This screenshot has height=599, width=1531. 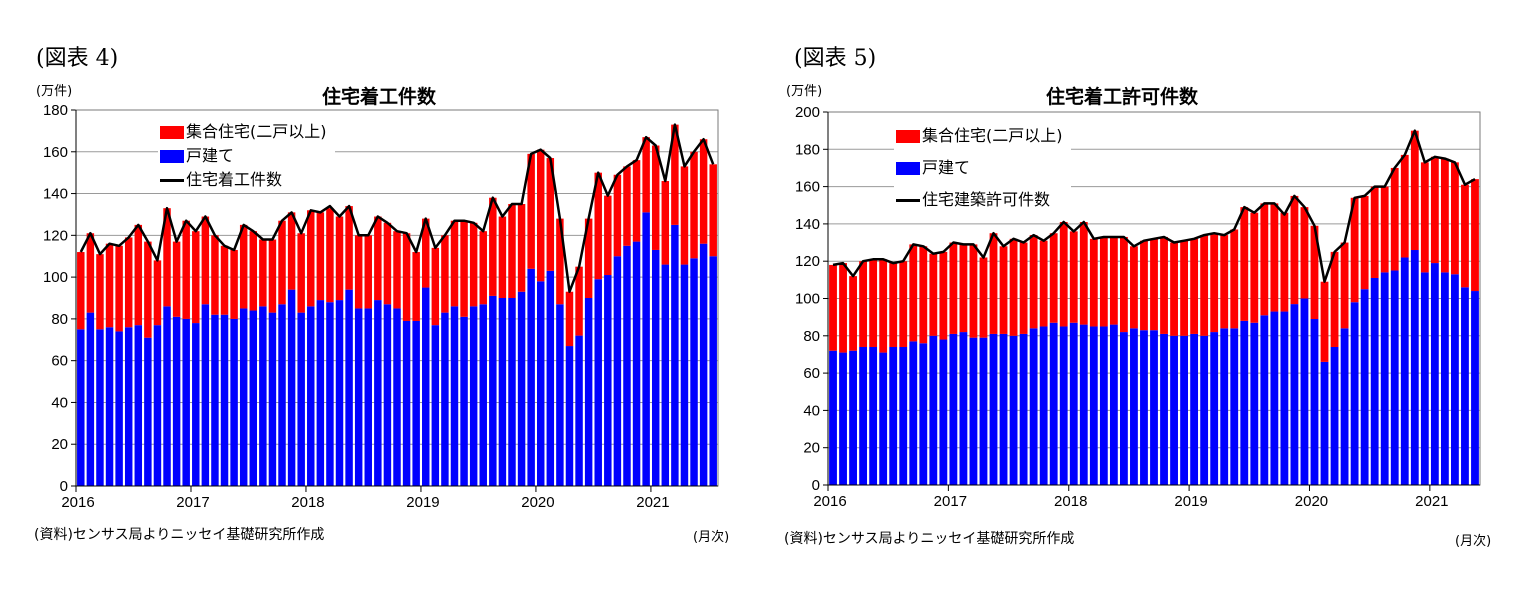 I want to click on legend-item-single: 戸建て, so click(x=979, y=168).